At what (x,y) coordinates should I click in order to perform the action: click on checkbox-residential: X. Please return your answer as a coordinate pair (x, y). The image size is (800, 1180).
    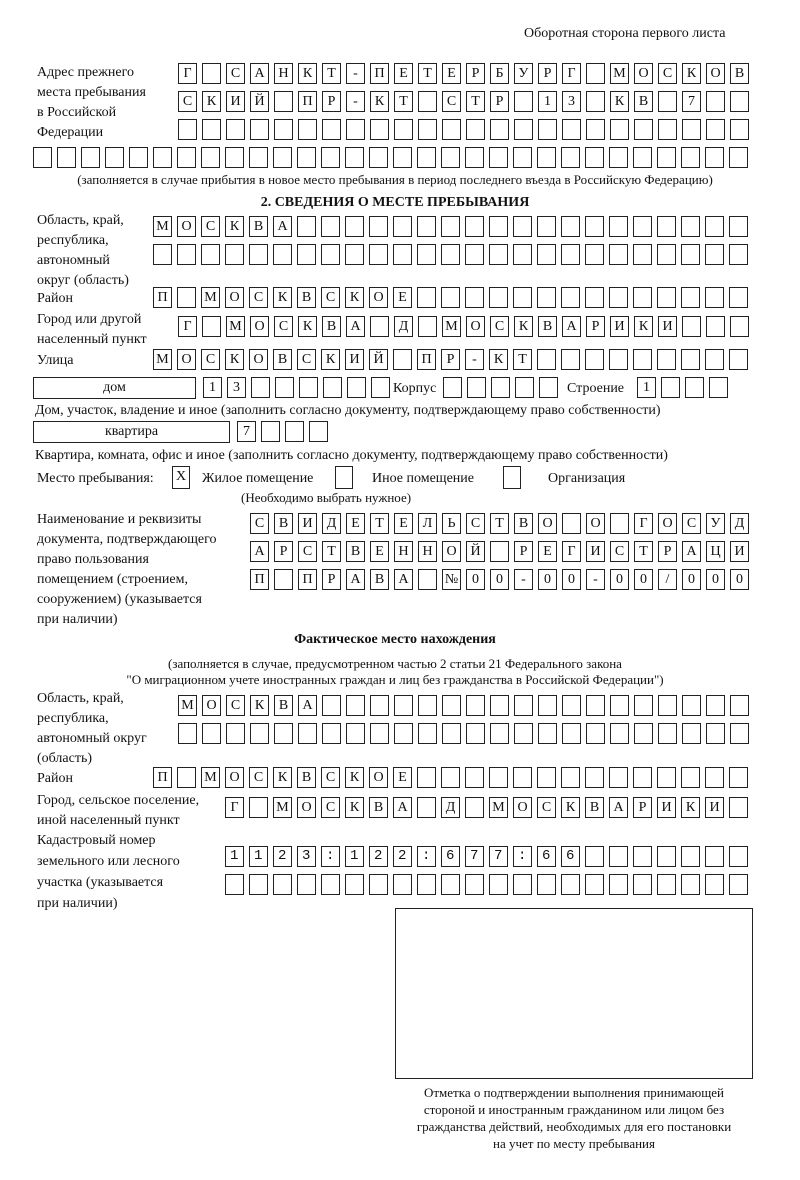
    Looking at the image, I should click on (181, 477).